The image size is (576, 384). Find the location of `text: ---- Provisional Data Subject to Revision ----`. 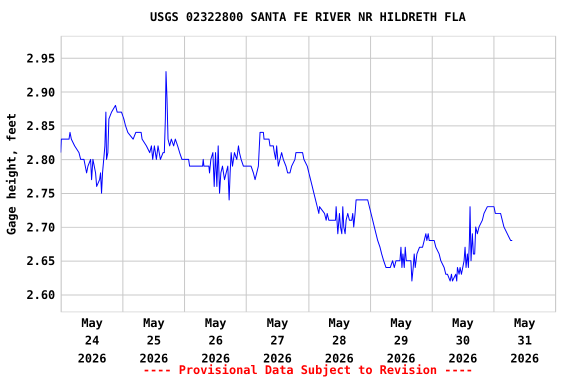

text: ---- Provisional Data Subject to Revision ---- is located at coordinates (307, 370).